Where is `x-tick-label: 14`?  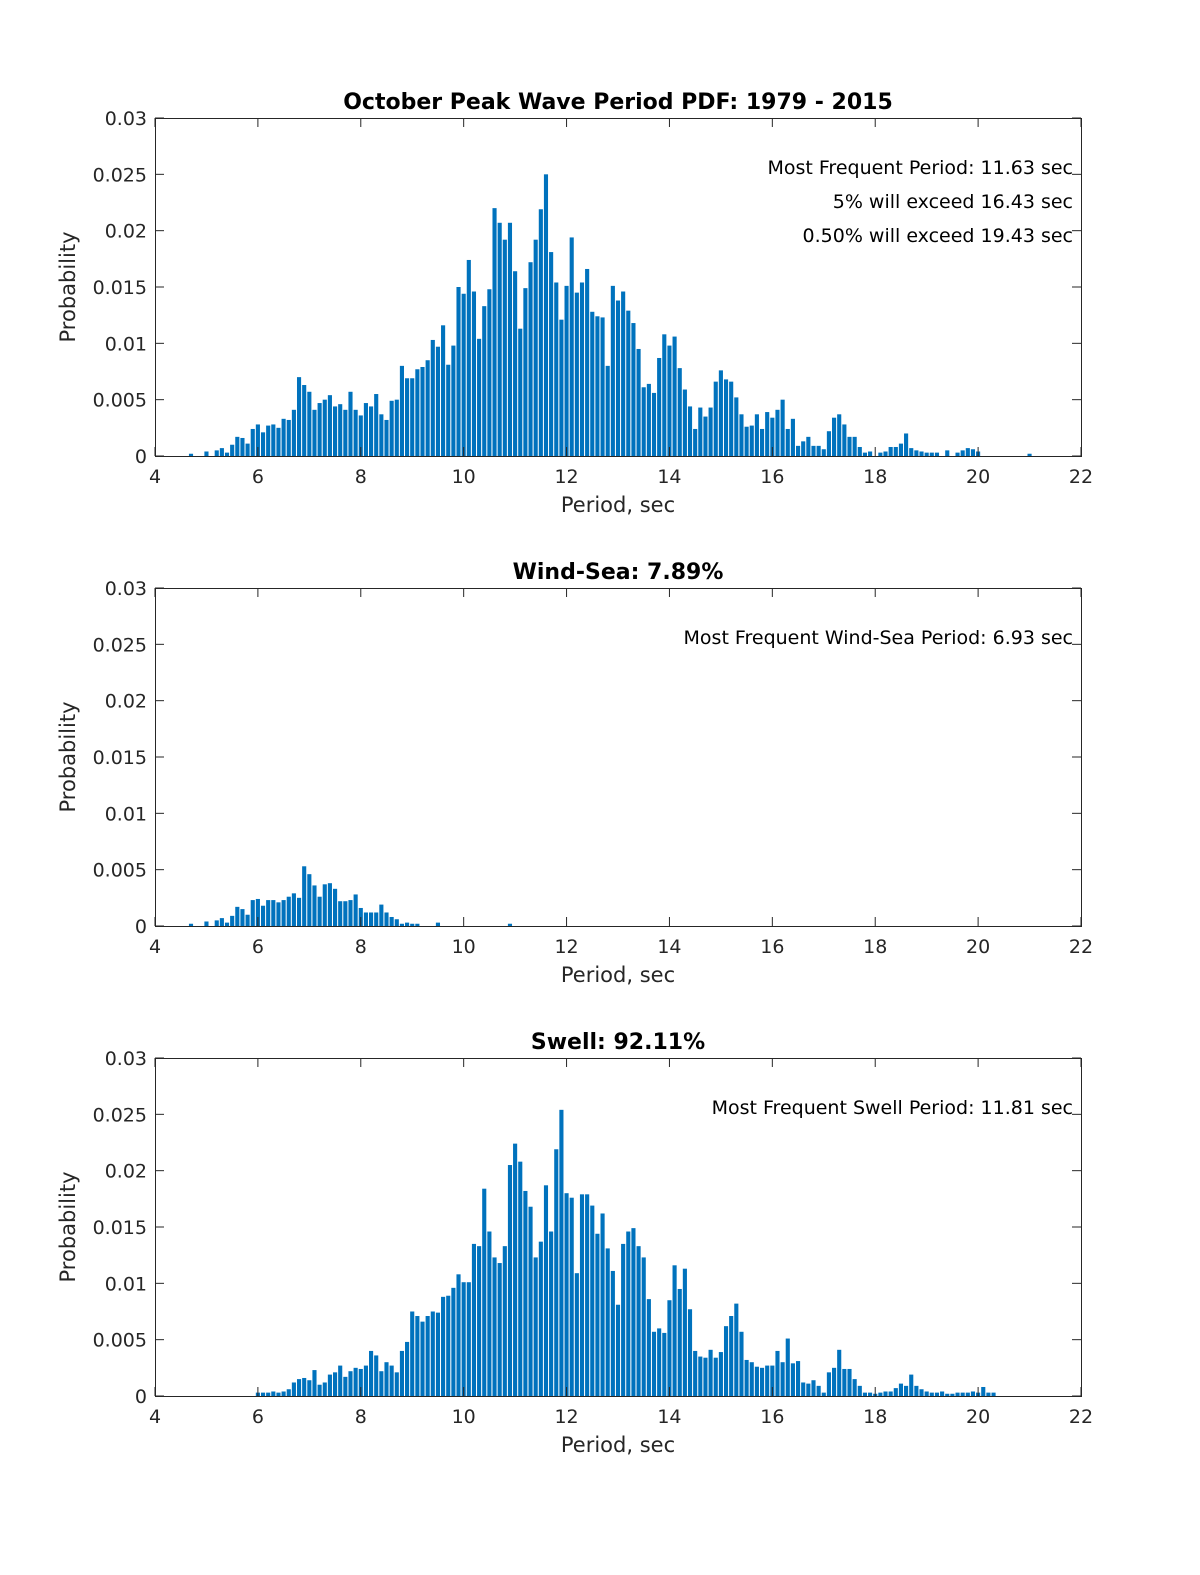
x-tick-label: 14 is located at coordinates (669, 947).